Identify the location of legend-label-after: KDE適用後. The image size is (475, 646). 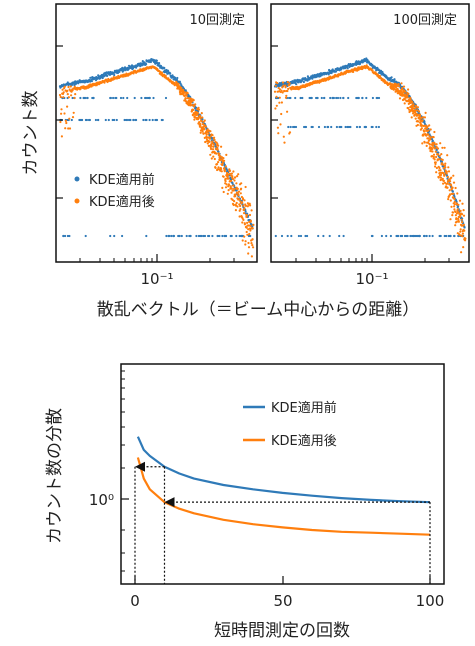
(304, 441).